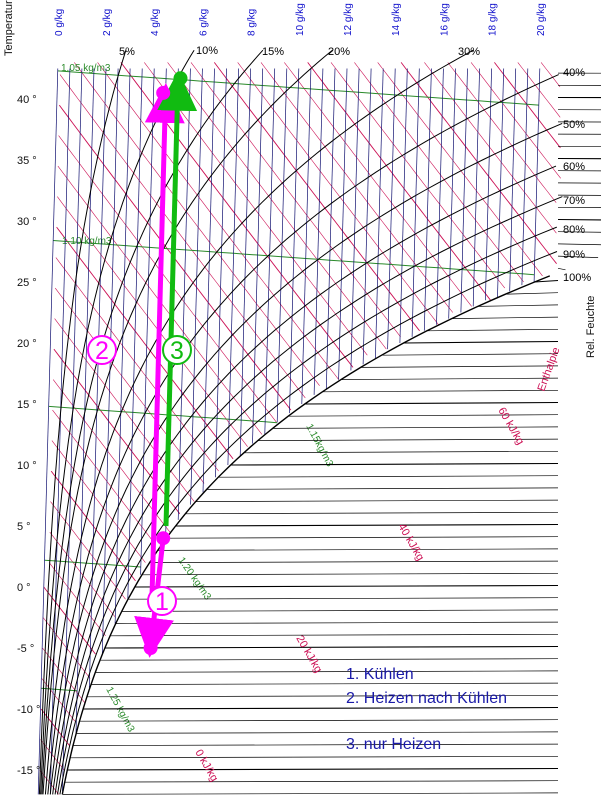 The height and width of the screenshot is (800, 601). Describe the element at coordinates (541, 19) in the screenshot. I see `x-tick-label: 20 g/kg` at that location.